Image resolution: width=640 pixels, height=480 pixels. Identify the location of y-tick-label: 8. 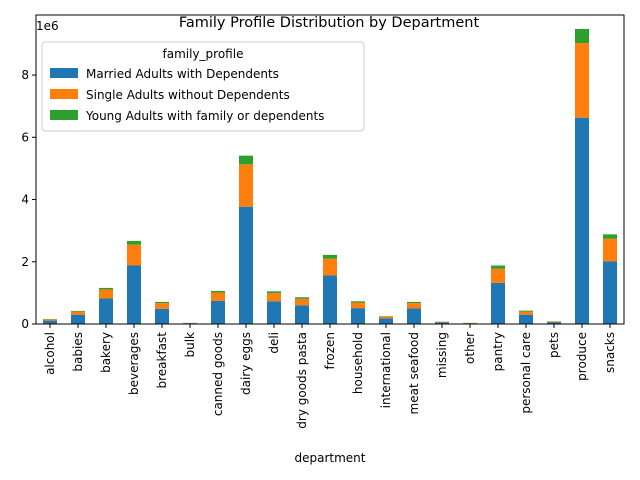
(25, 75).